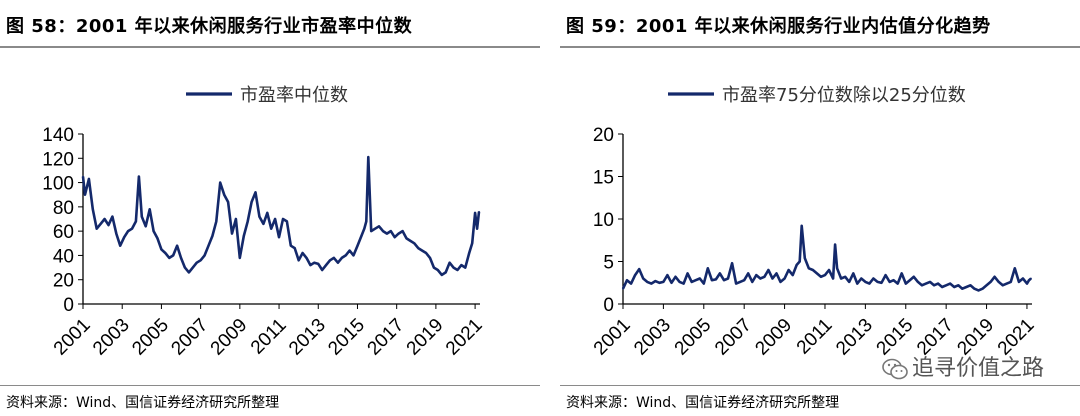  Describe the element at coordinates (603, 178) in the screenshot. I see `right-y-tick-label: 15` at that location.